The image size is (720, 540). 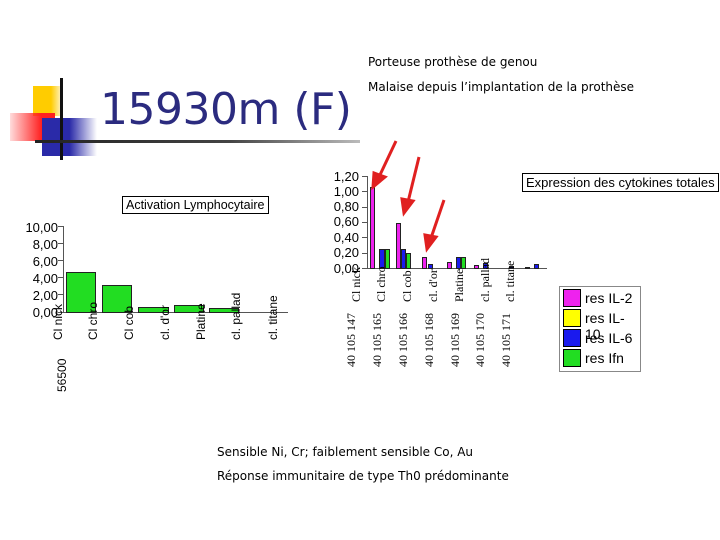 What do you see at coordinates (45, 261) in the screenshot?
I see `chart1-ytick: 6,00` at bounding box center [45, 261].